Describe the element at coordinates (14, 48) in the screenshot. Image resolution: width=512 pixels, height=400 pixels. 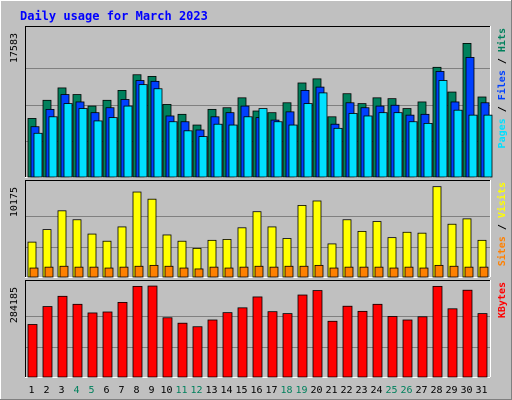
I see `y-max-label: 17583` at that location.